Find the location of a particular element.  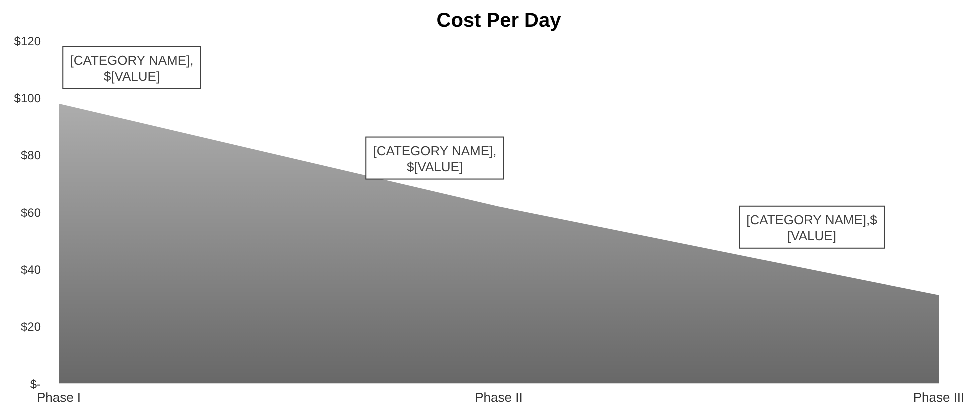

y-tick-label: $120 is located at coordinates (28, 41).